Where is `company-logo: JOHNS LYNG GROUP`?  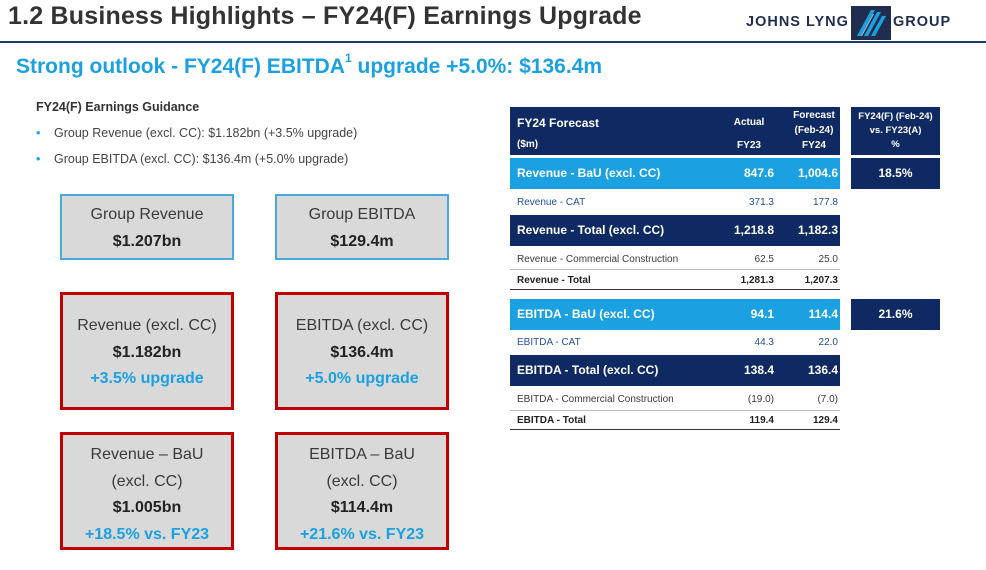 company-logo: JOHNS LYNG GROUP is located at coordinates (848, 22).